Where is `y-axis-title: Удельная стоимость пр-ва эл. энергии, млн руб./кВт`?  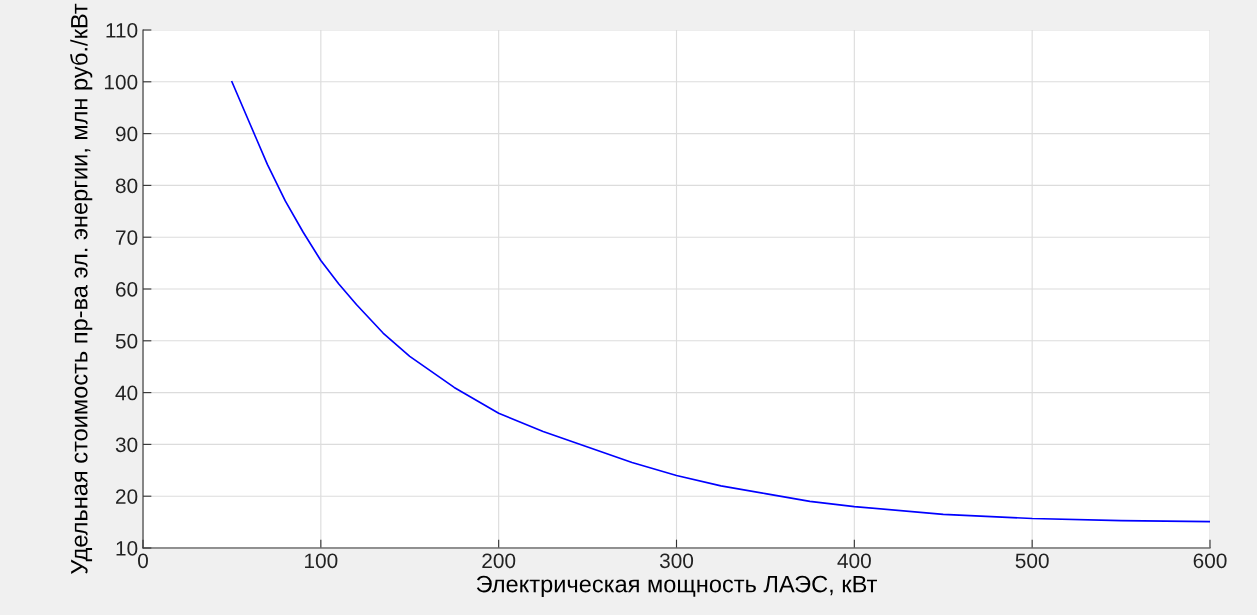
y-axis-title: Удельная стоимость пр-ва эл. энергии, млн руб./кВт is located at coordinates (81, 288).